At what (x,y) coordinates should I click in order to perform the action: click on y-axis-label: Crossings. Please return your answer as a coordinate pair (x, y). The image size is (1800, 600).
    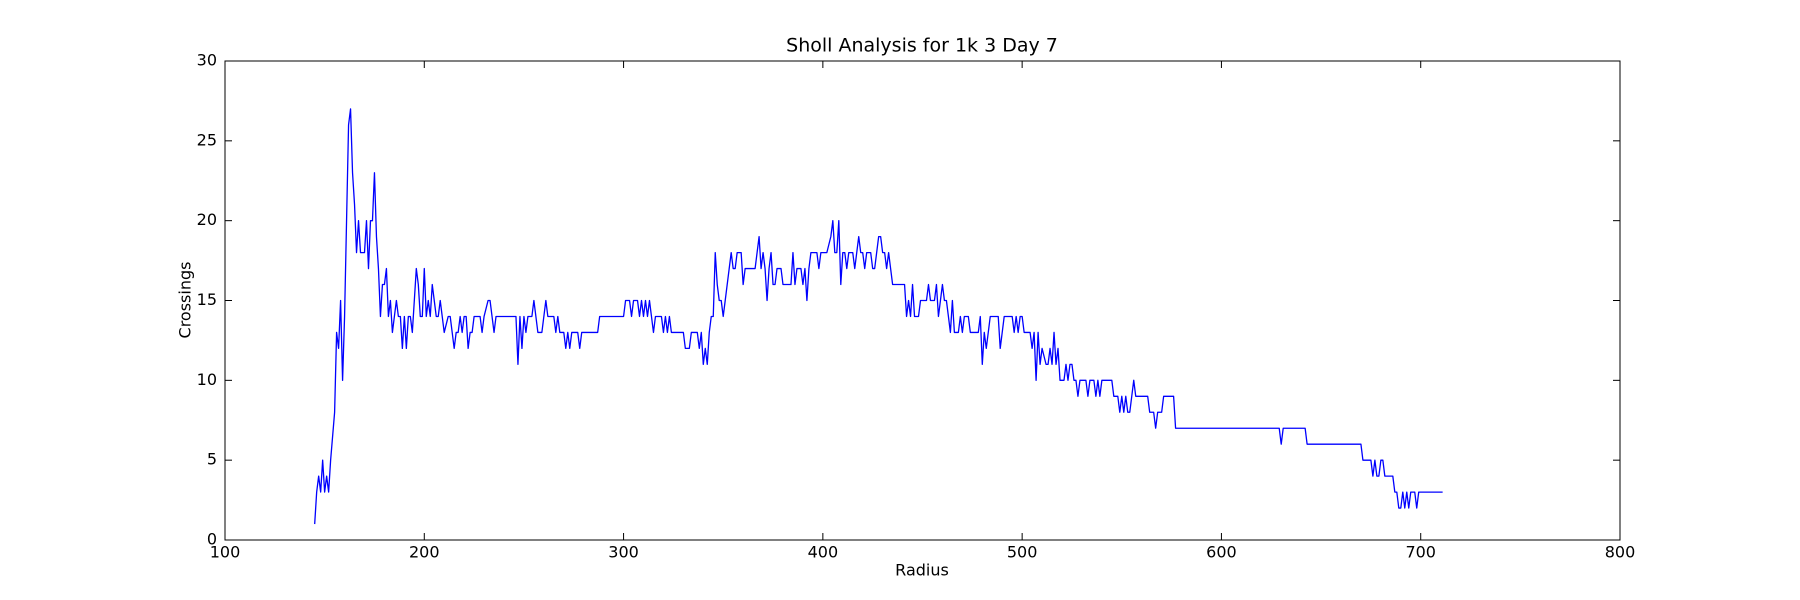
    Looking at the image, I should click on (185, 300).